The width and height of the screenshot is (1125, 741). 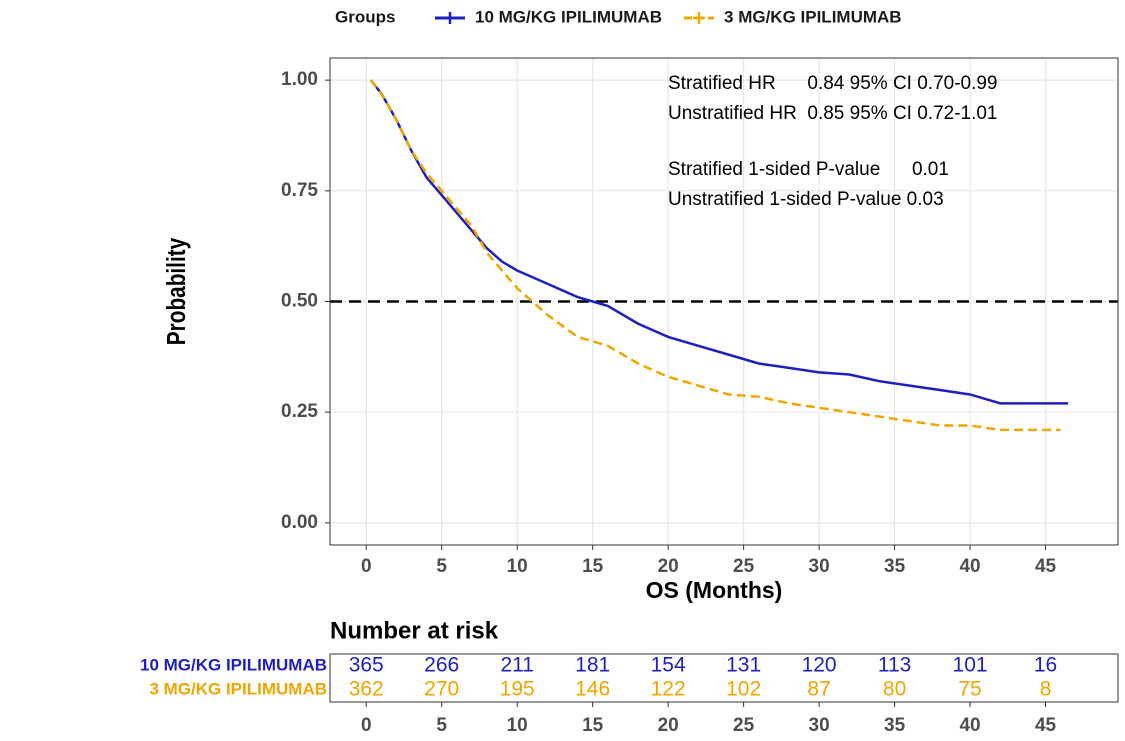 What do you see at coordinates (593, 725) in the screenshot?
I see `risk-x-tick-label: 15` at bounding box center [593, 725].